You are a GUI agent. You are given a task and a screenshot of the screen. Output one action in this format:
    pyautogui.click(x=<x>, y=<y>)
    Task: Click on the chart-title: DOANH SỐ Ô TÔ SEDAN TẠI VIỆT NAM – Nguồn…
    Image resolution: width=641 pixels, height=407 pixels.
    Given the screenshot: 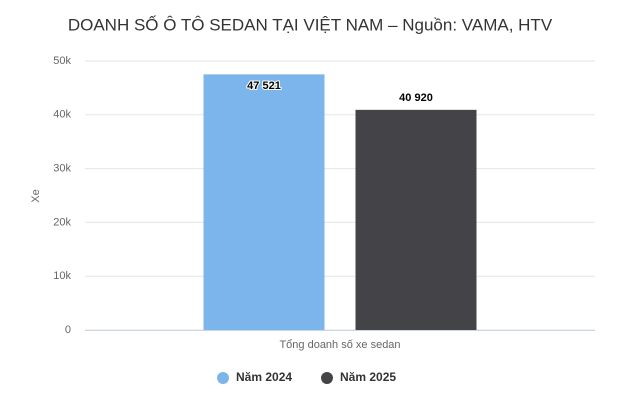 What is the action you would take?
    pyautogui.click(x=310, y=24)
    